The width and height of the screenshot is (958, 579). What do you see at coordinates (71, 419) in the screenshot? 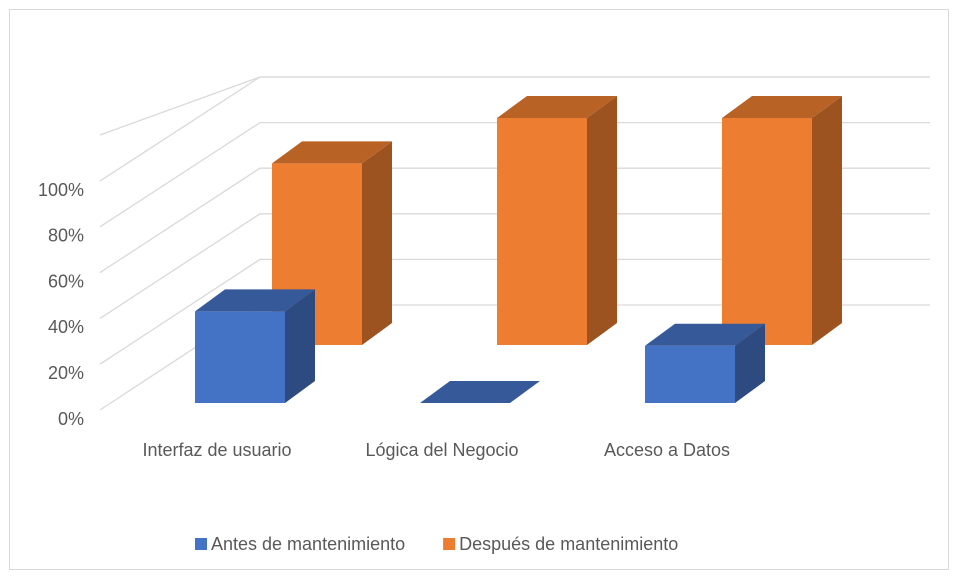
I see `y-tick-label: 0%` at bounding box center [71, 419].